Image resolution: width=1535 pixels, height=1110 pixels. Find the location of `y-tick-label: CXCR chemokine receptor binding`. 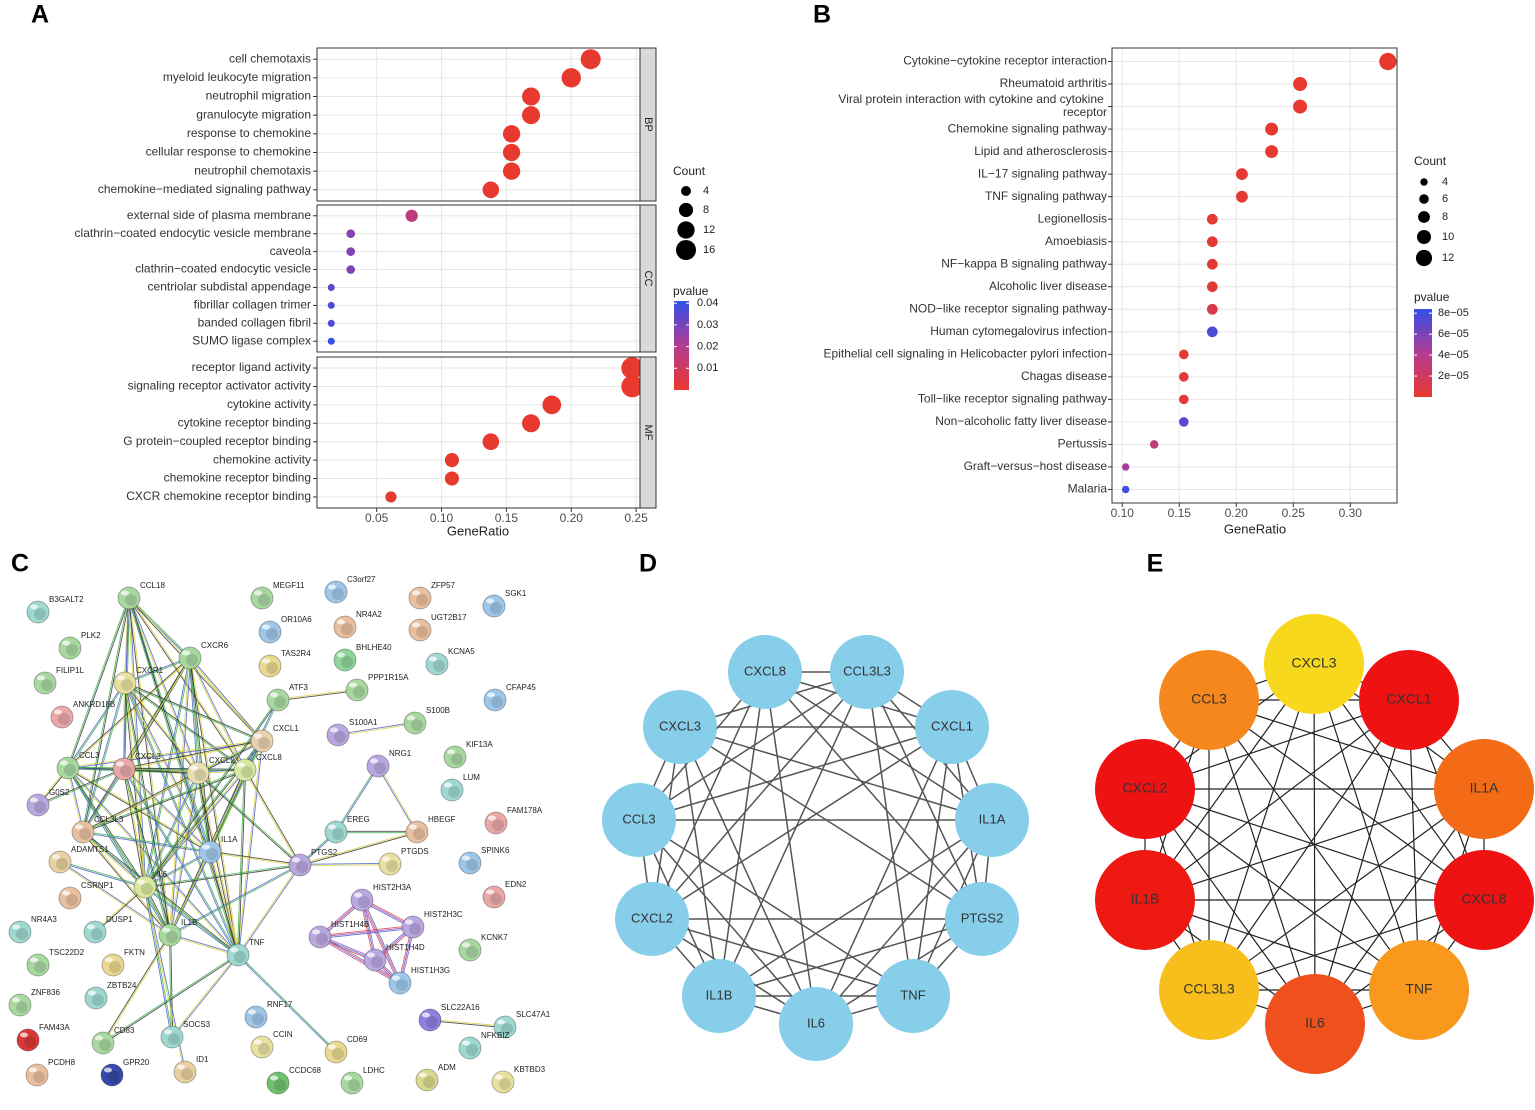

y-tick-label: CXCR chemokine receptor binding is located at coordinates (218, 496).